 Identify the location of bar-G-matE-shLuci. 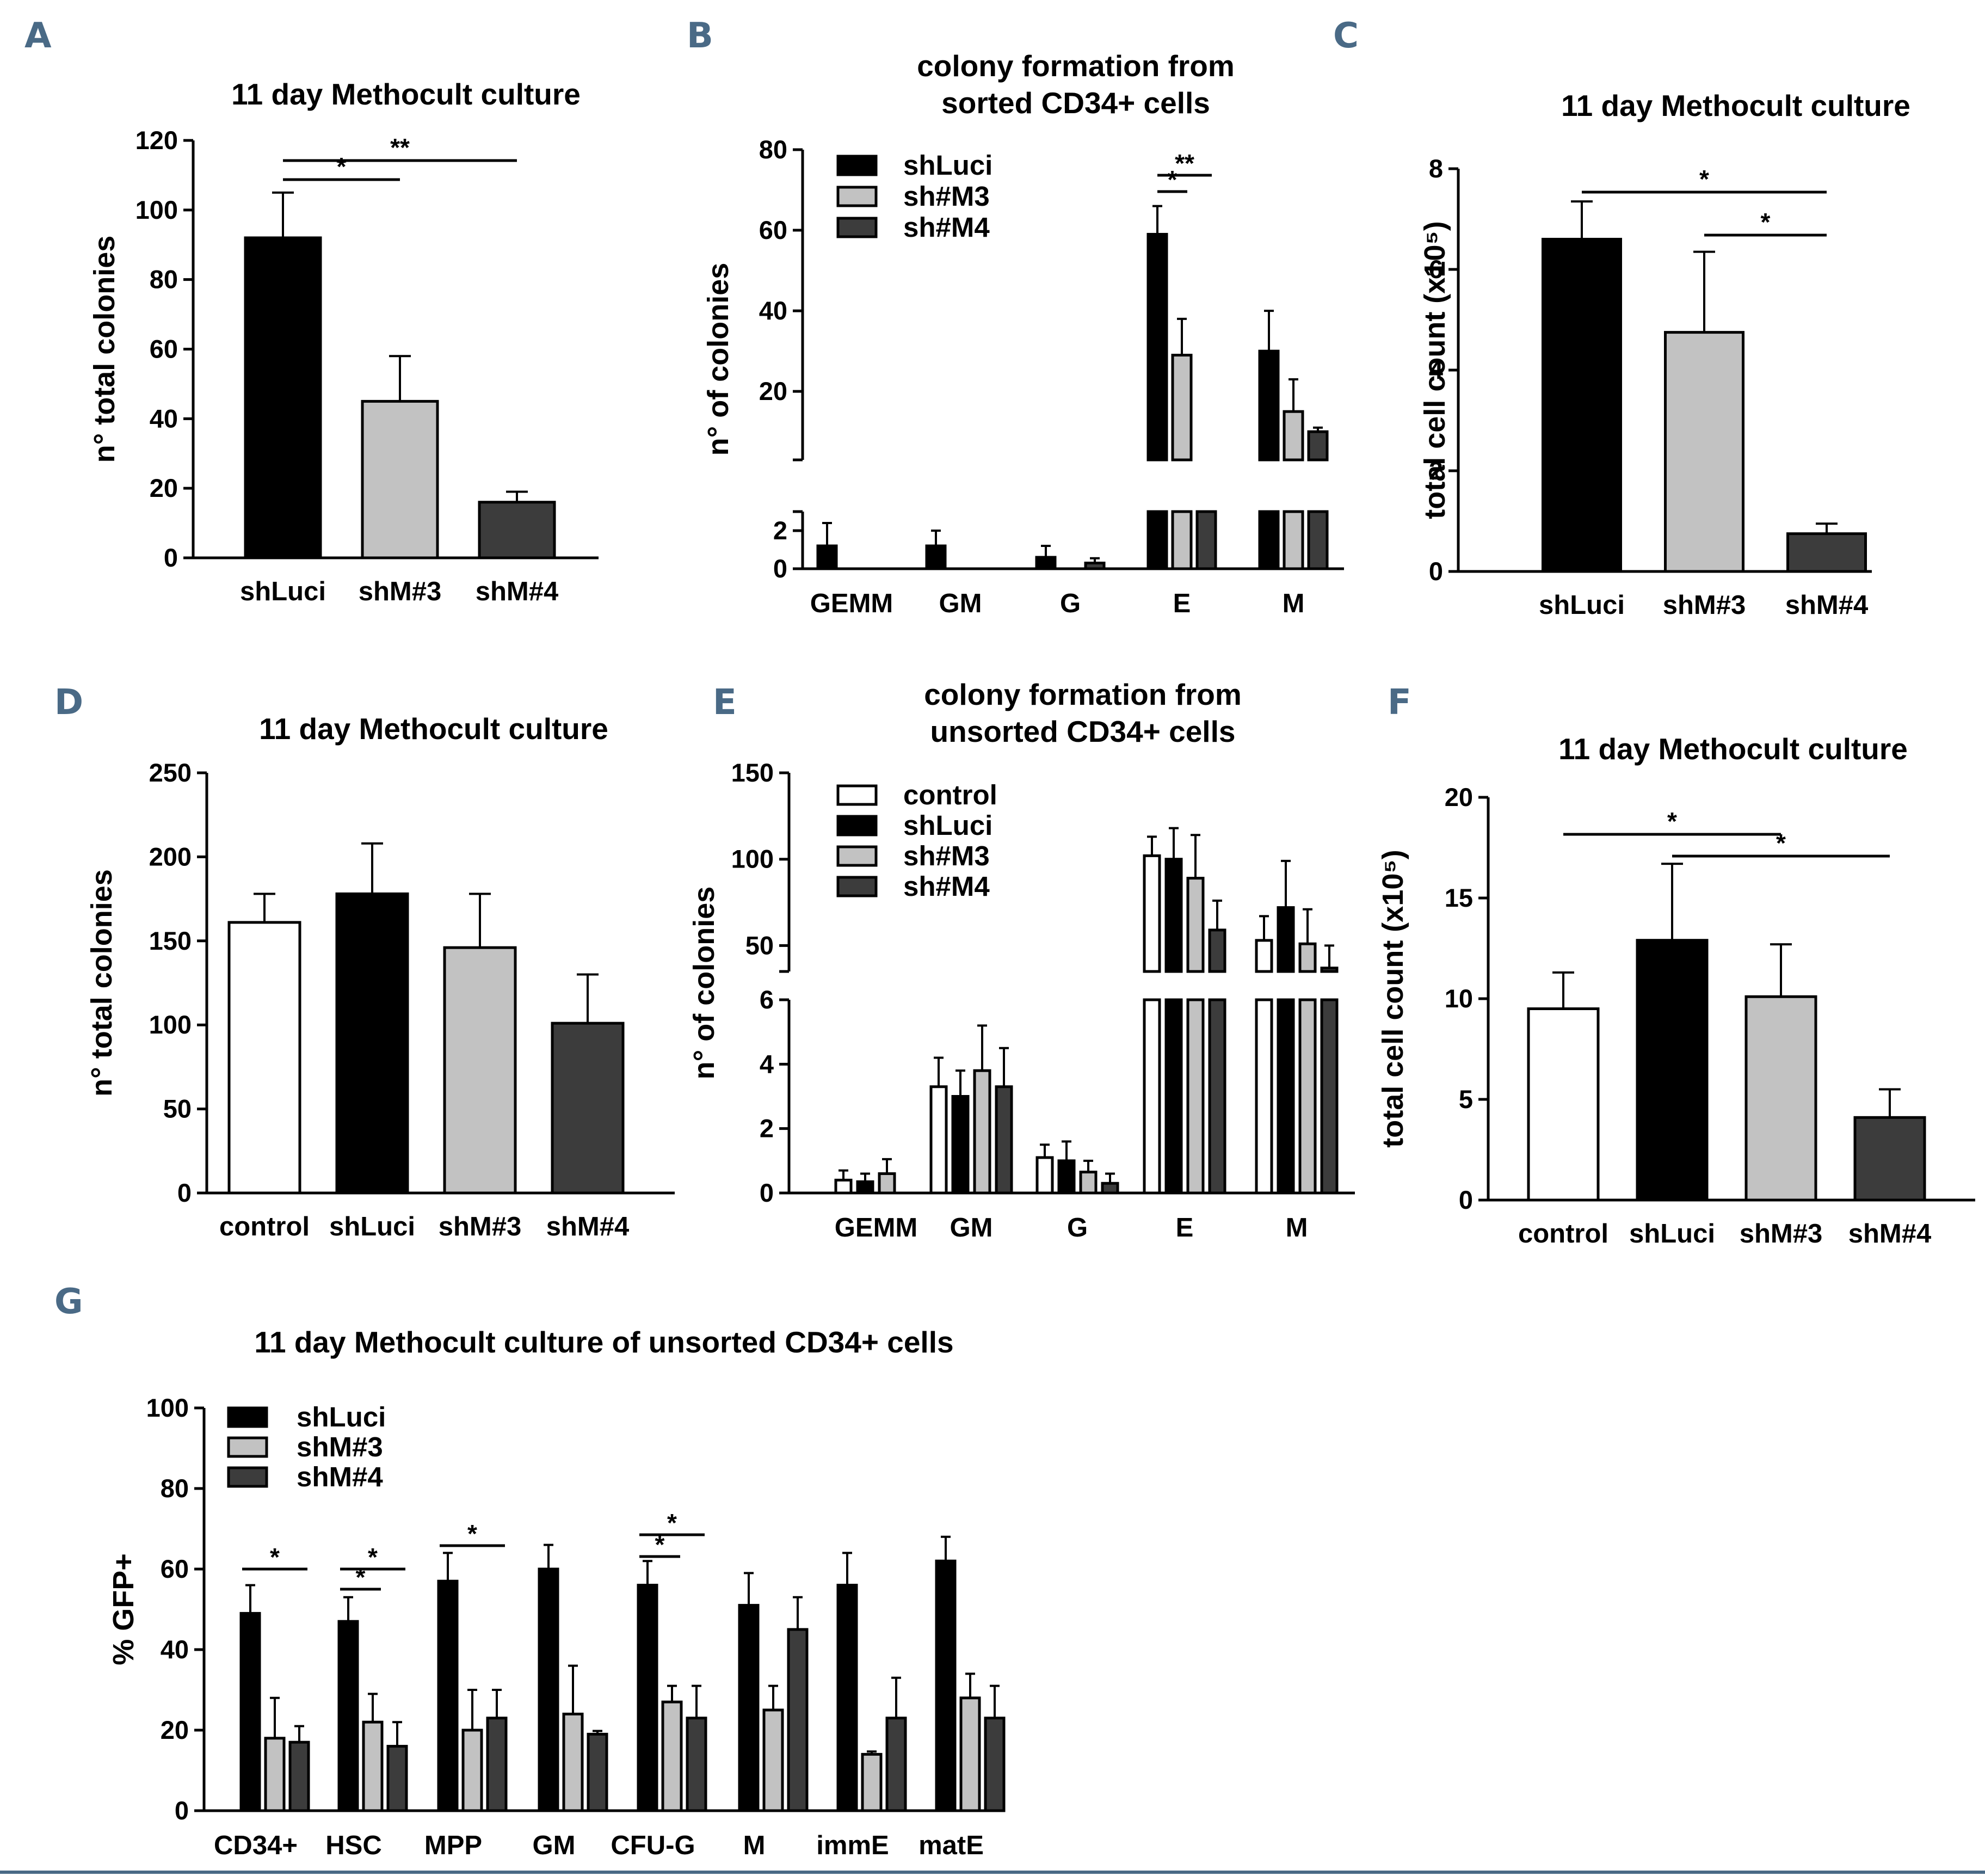
(946, 1685).